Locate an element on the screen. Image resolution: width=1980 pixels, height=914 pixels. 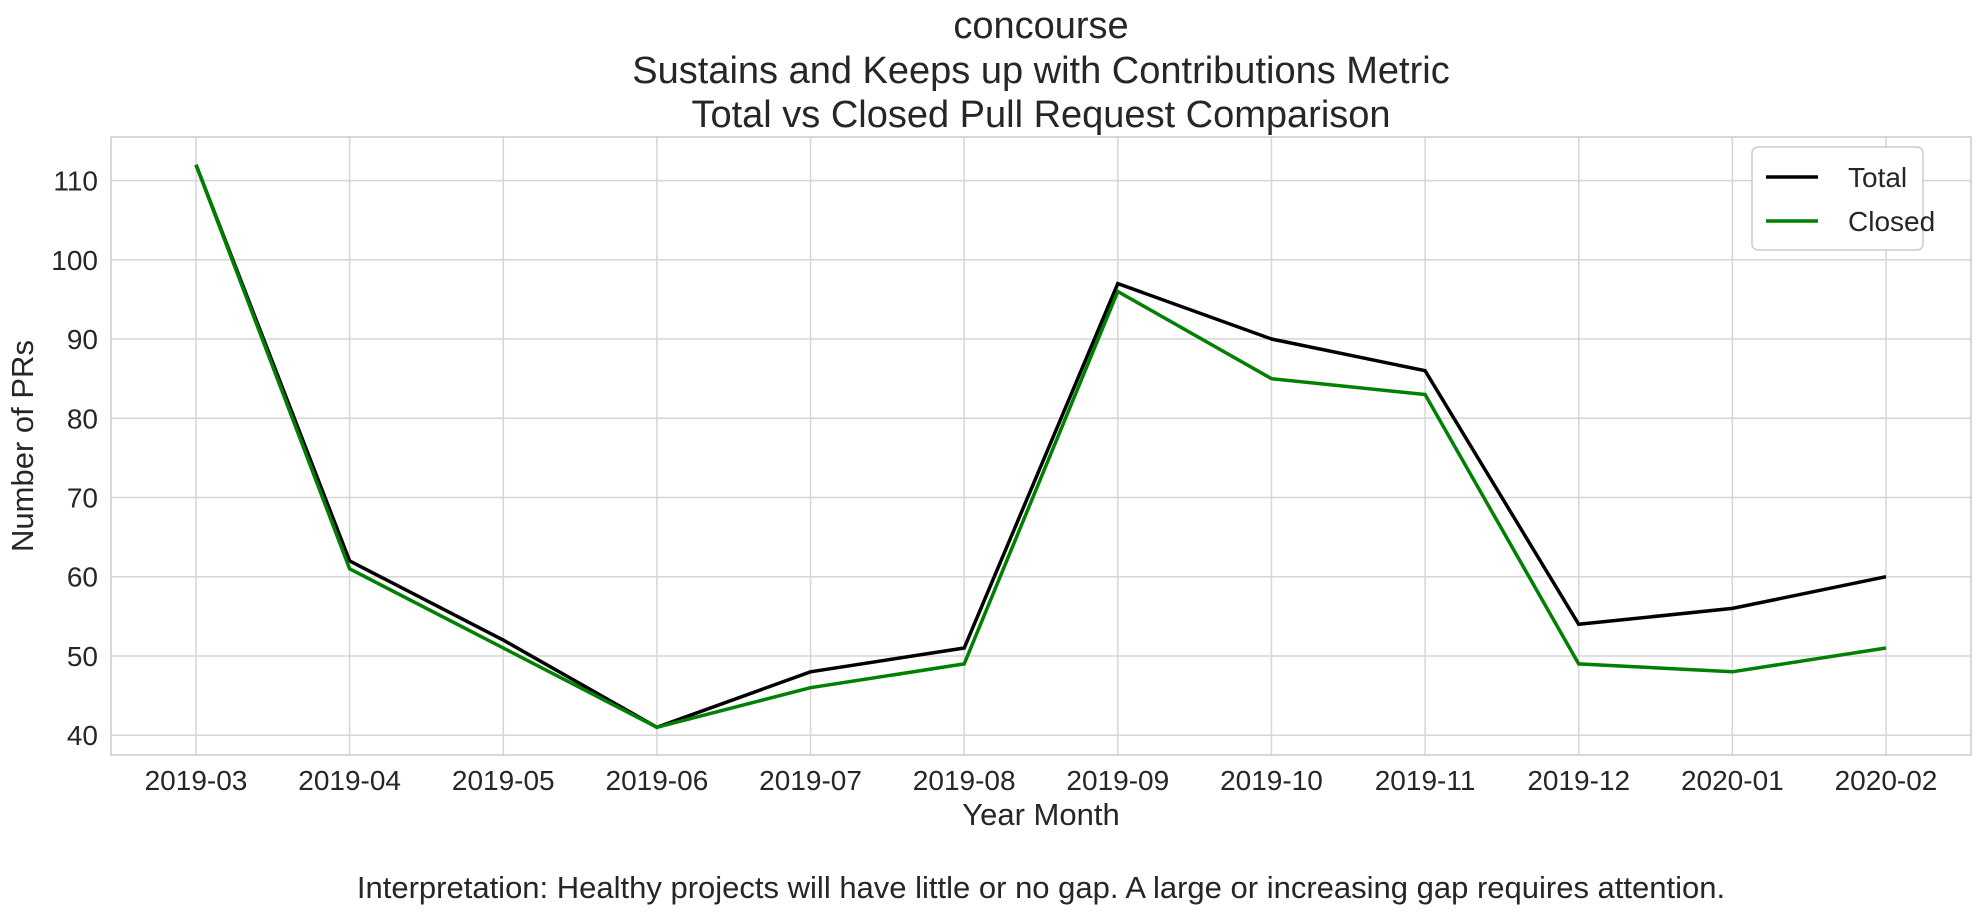
x-tick-label: 2019-04 is located at coordinates (349, 780).